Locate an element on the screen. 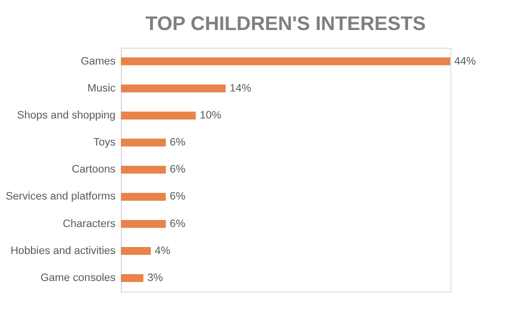 The image size is (526, 319). data-label: 10% is located at coordinates (211, 115).